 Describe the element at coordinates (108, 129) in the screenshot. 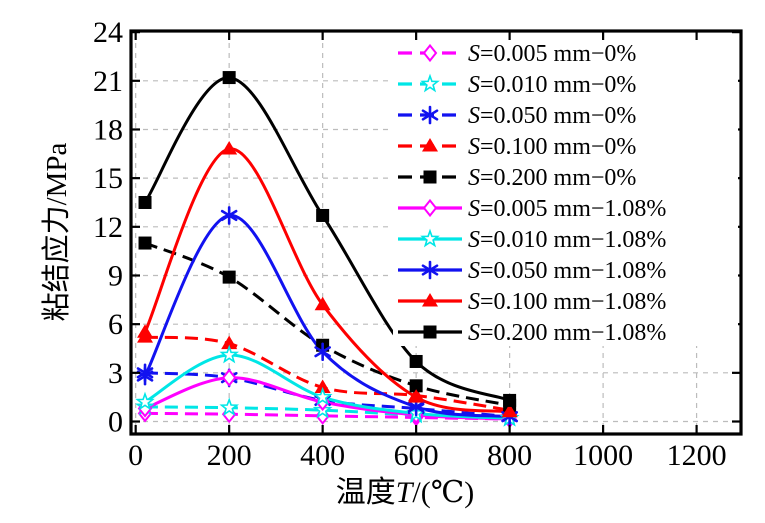

I see `y-tick-label: 18` at that location.